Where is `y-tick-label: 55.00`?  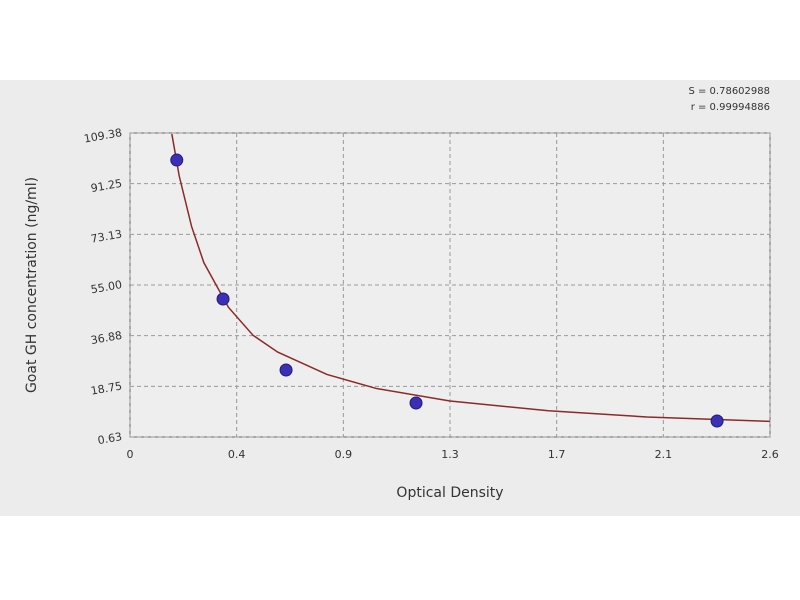
y-tick-label: 55.00 is located at coordinates (106, 287).